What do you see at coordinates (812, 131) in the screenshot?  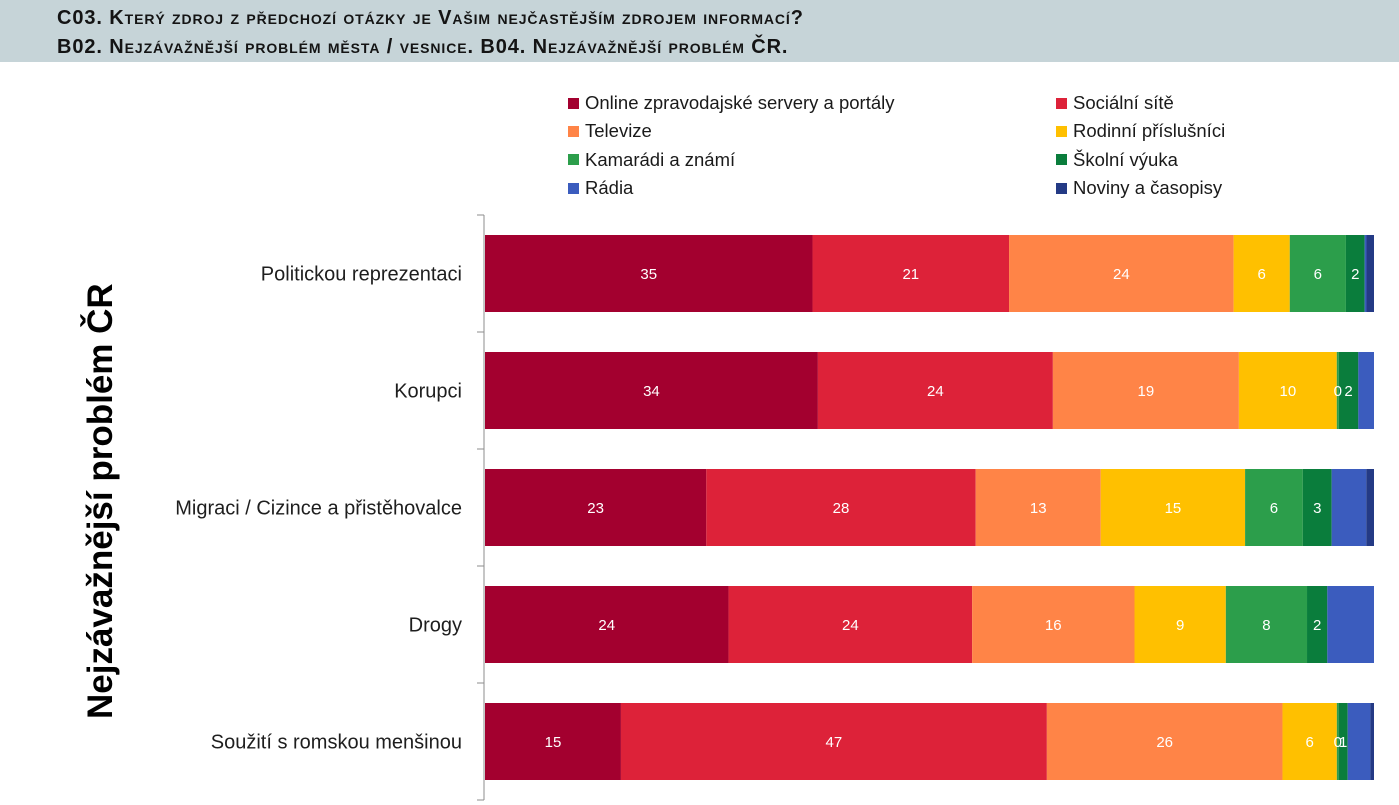 I see `legend-item-television: Televize` at bounding box center [812, 131].